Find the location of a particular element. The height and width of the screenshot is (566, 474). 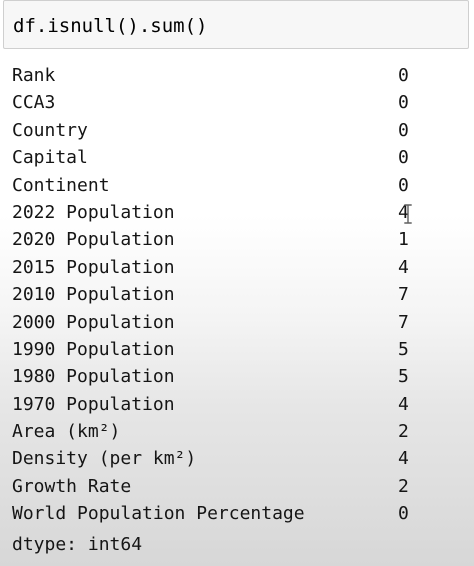

output-row: Country 0 is located at coordinates (237, 130).